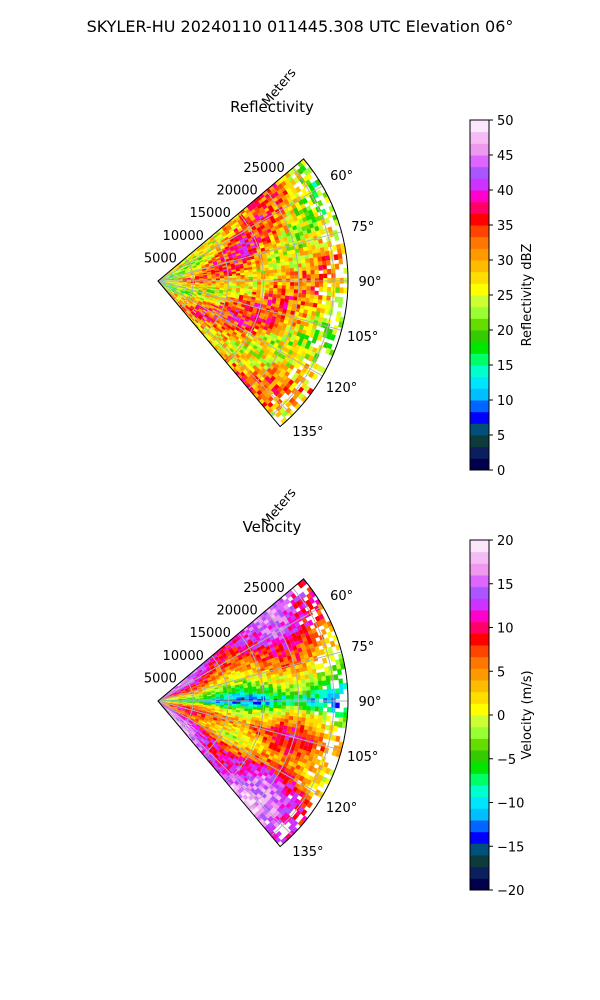 The image size is (600, 1000). Describe the element at coordinates (505, 331) in the screenshot. I see `colorbar-tick-label: 20` at that location.